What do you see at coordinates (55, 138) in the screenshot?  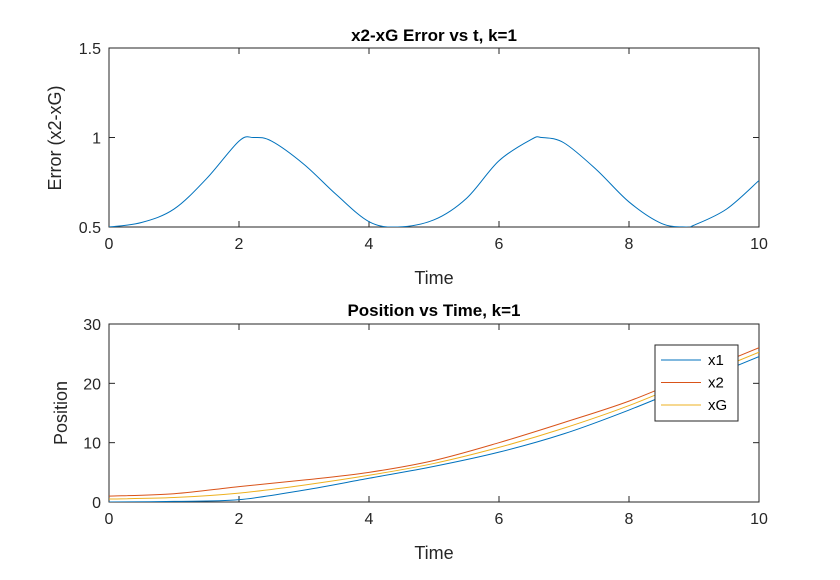 I see `ylabel-error: Error (x2-xG)` at bounding box center [55, 138].